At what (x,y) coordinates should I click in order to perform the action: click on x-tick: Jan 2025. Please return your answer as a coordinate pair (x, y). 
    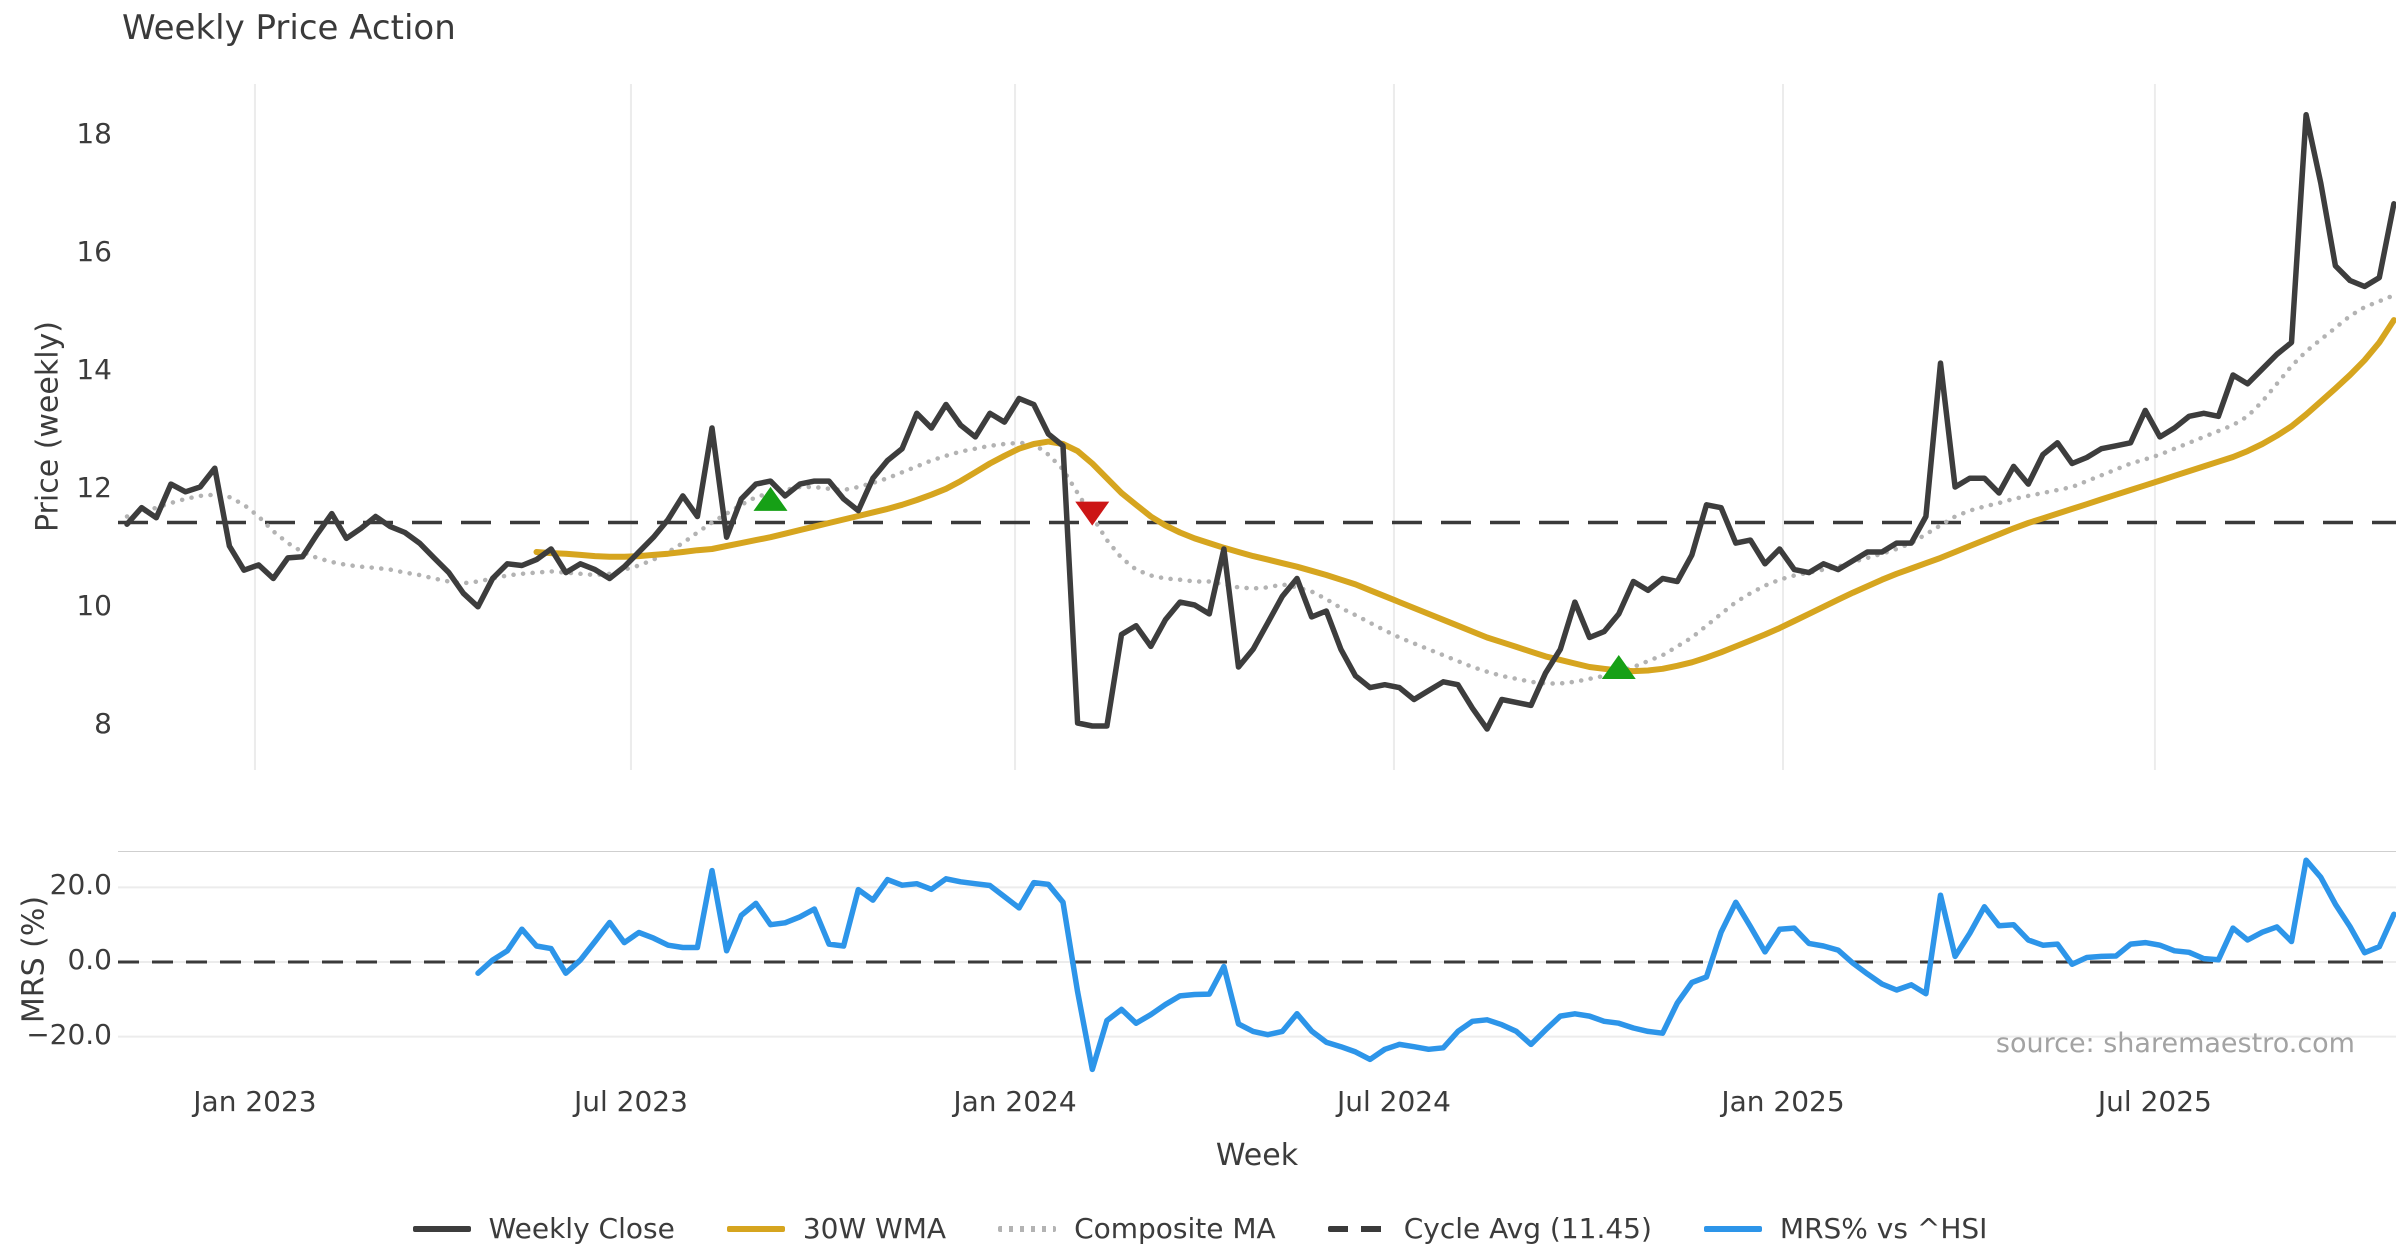
    Looking at the image, I should click on (1783, 1101).